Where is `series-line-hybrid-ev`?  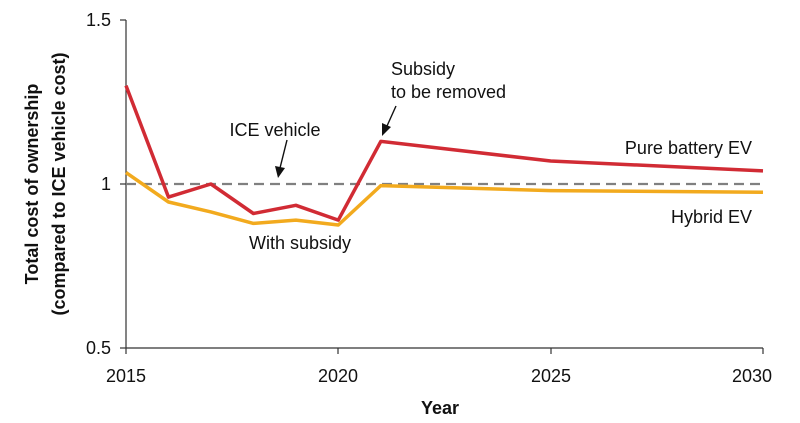
series-line-hybrid-ev is located at coordinates (444, 199).